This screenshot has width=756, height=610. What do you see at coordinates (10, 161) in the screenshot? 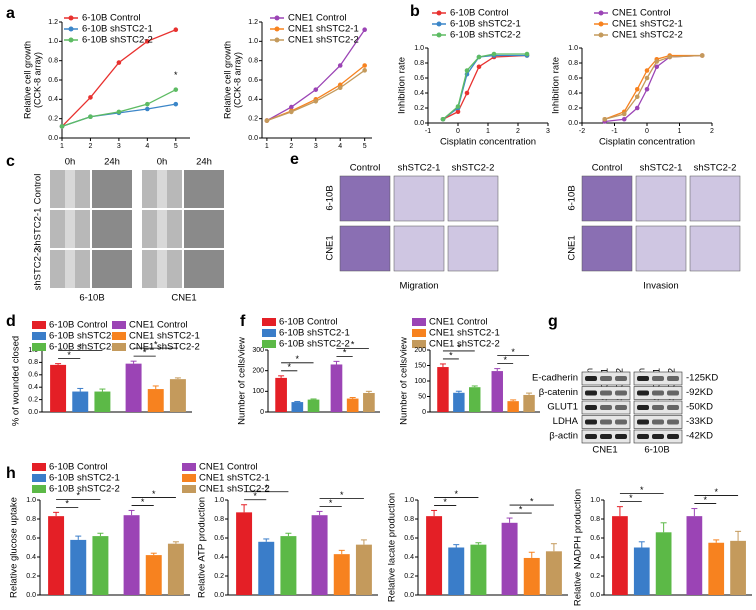
I see `panel-letter: c` at bounding box center [10, 161].